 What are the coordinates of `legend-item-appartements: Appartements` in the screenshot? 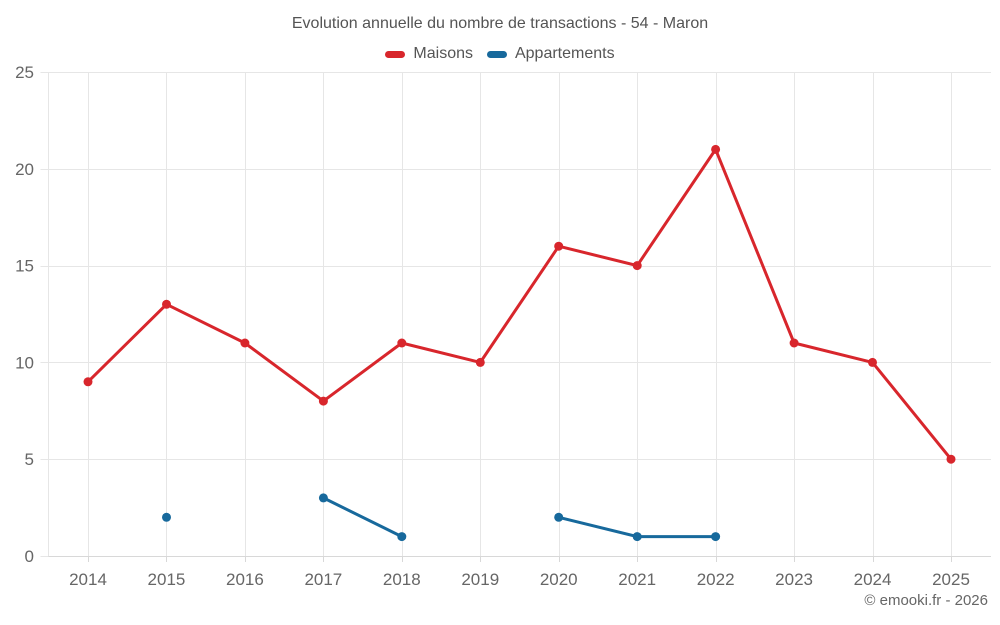 It's located at (550, 54).